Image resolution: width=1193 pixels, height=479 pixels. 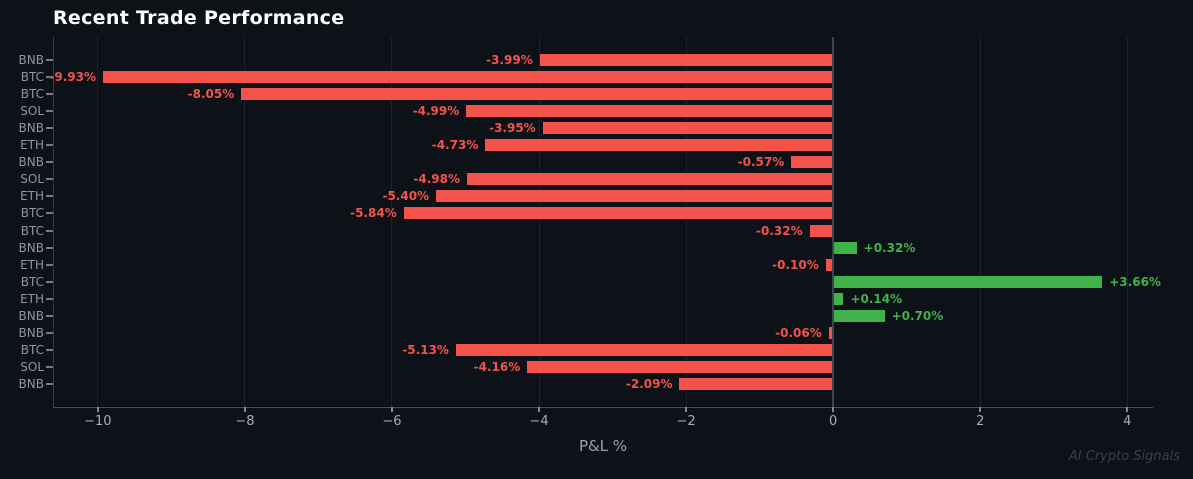 I want to click on bar-value-label: -2.09%, so click(x=649, y=384).